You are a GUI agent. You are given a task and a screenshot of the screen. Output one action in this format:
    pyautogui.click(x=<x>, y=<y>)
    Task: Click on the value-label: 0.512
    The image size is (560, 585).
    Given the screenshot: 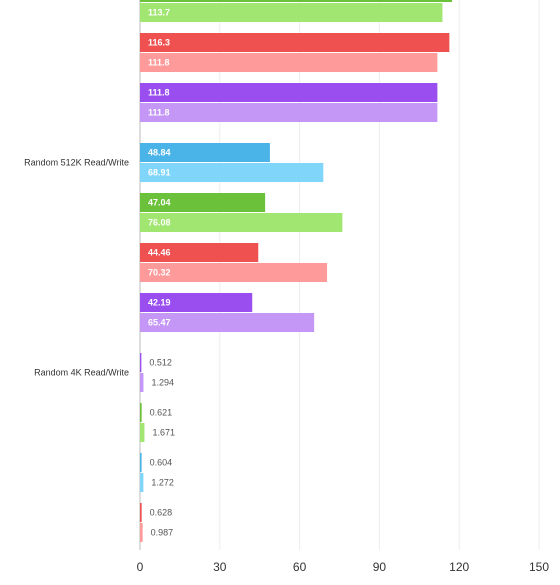 What is the action you would take?
    pyautogui.click(x=160, y=362)
    